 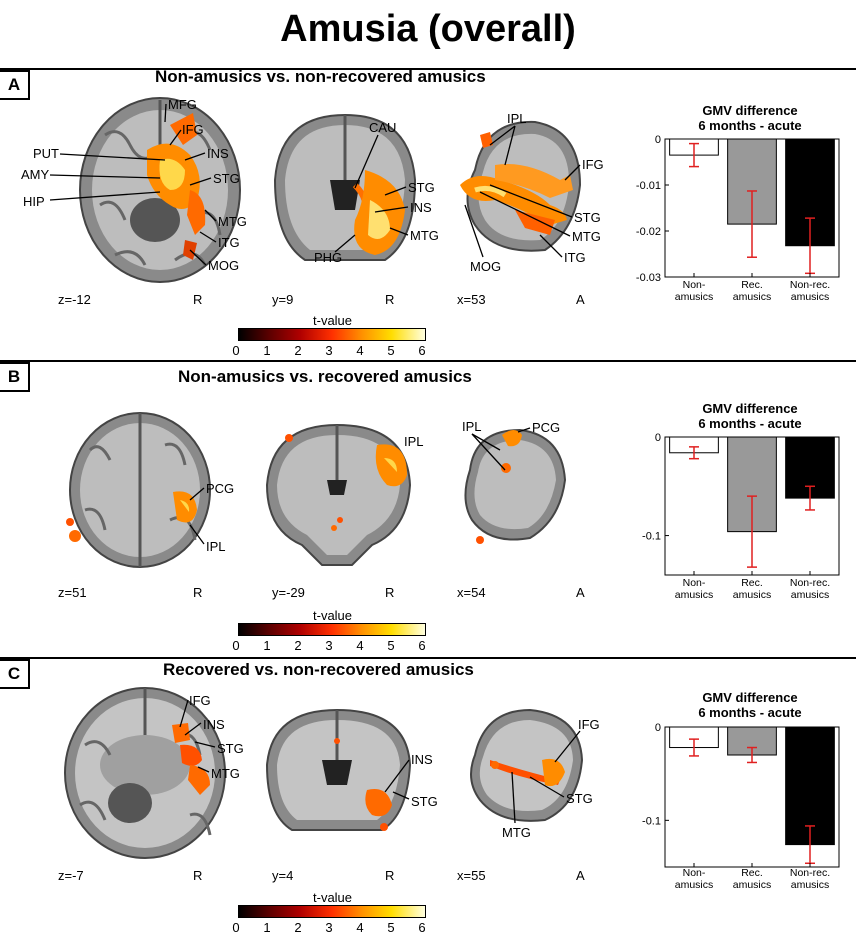 I want to click on sagittal-leader-lines-c, so click(x=546, y=777).